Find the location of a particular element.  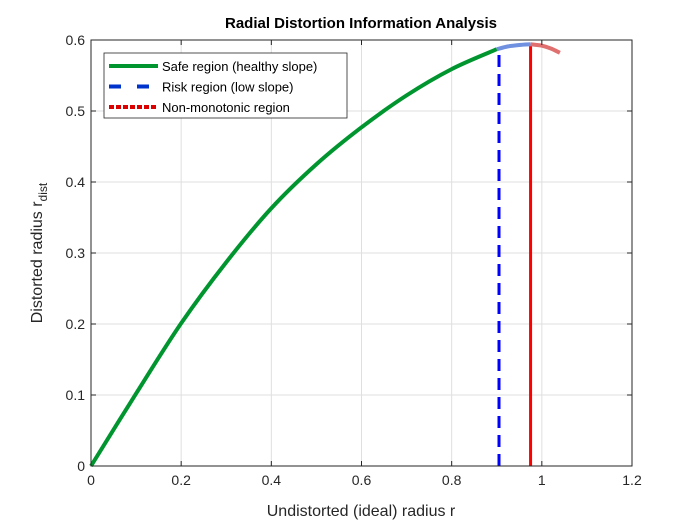

y-axis-label: Distorted radius rdist is located at coordinates (39, 252).